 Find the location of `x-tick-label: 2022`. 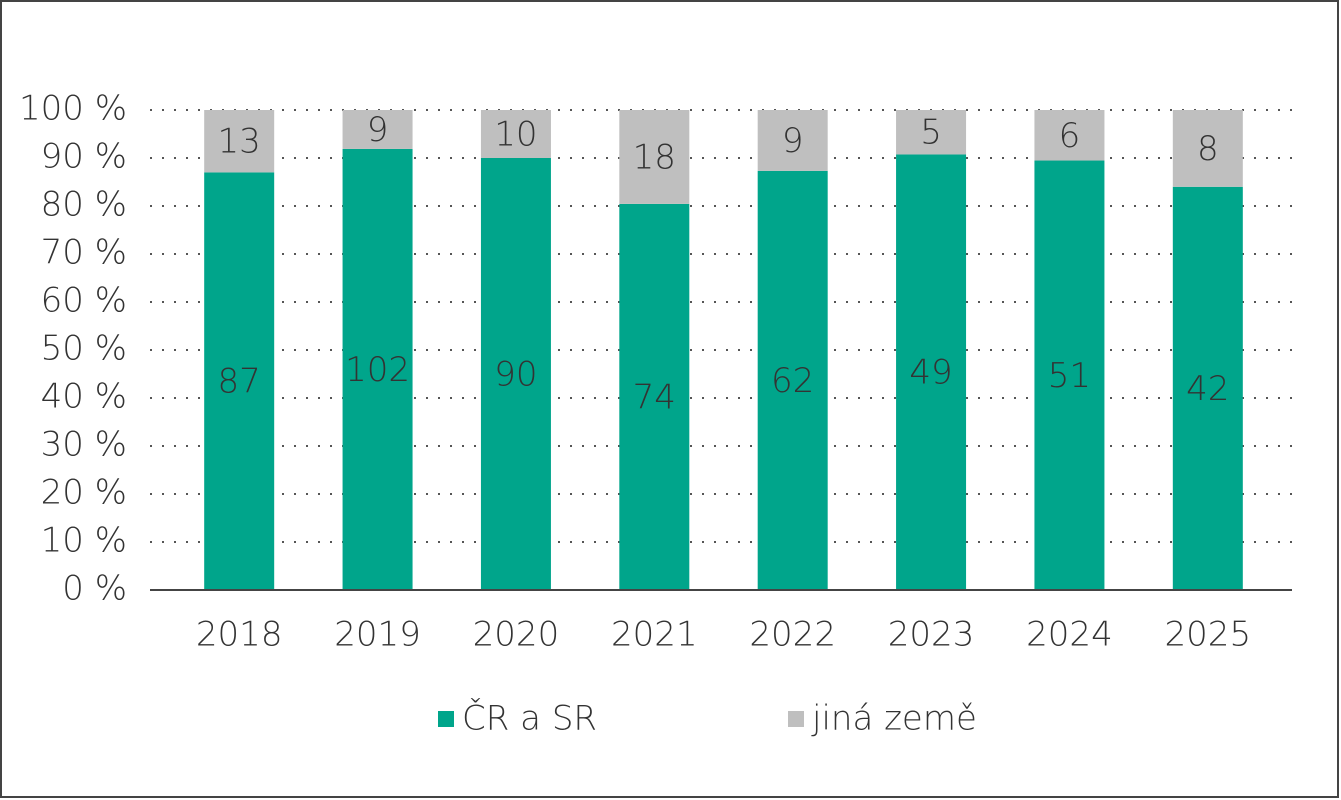

x-tick-label: 2022 is located at coordinates (792, 635).